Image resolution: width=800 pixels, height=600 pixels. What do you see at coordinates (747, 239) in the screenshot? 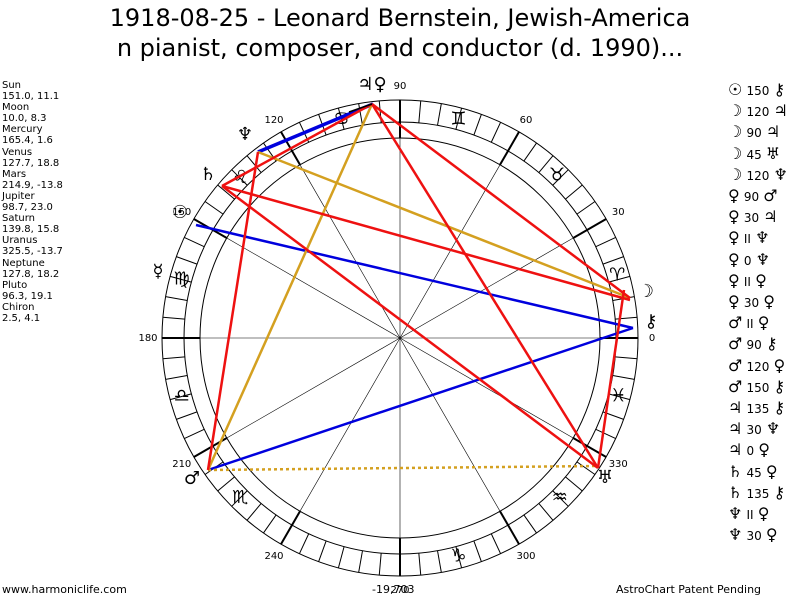
I see `aspect-angle: II` at bounding box center [747, 239].